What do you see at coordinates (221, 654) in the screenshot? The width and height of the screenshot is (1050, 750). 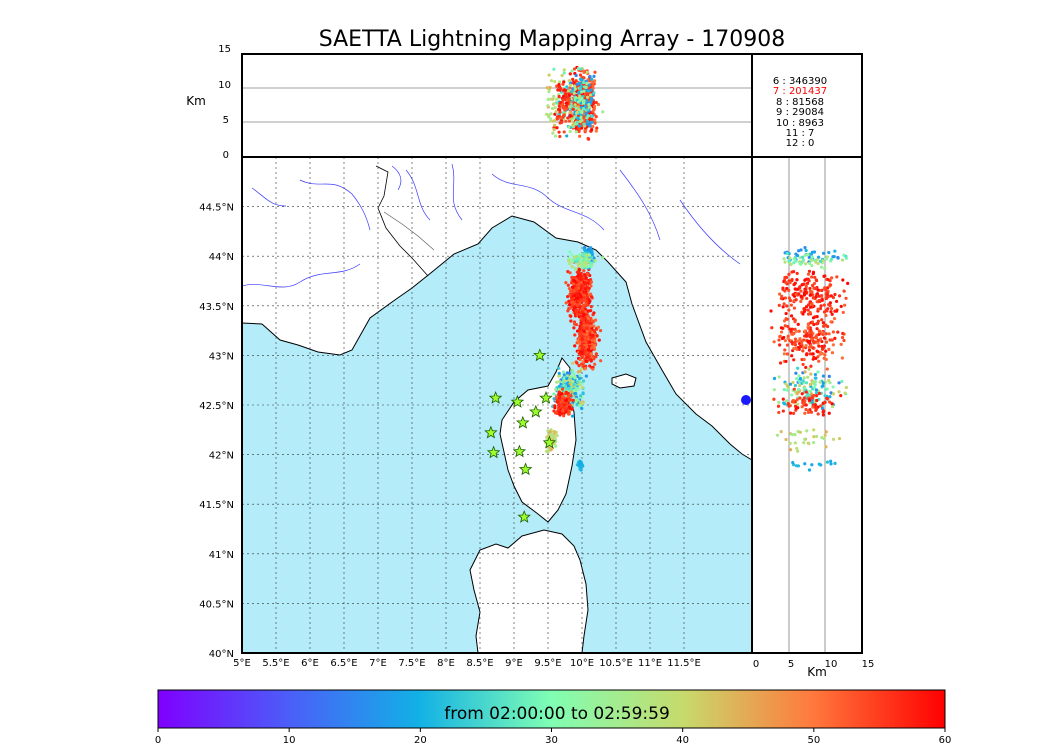 I see `map-y-tick-label: 40°N` at bounding box center [221, 654].